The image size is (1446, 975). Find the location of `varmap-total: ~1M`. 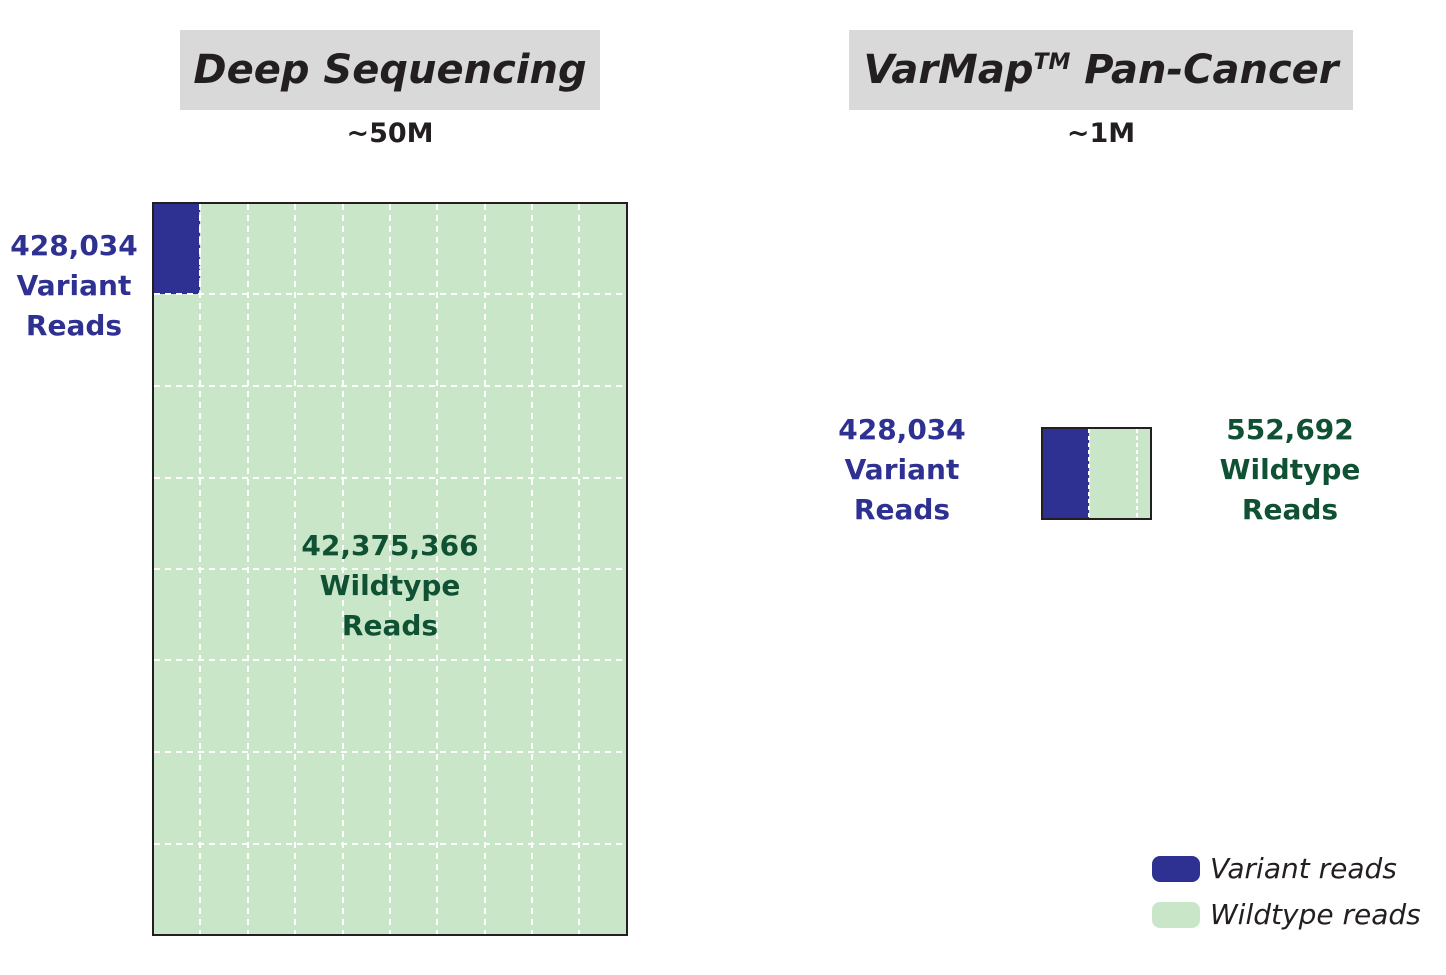

varmap-total: ~1M is located at coordinates (1101, 133).